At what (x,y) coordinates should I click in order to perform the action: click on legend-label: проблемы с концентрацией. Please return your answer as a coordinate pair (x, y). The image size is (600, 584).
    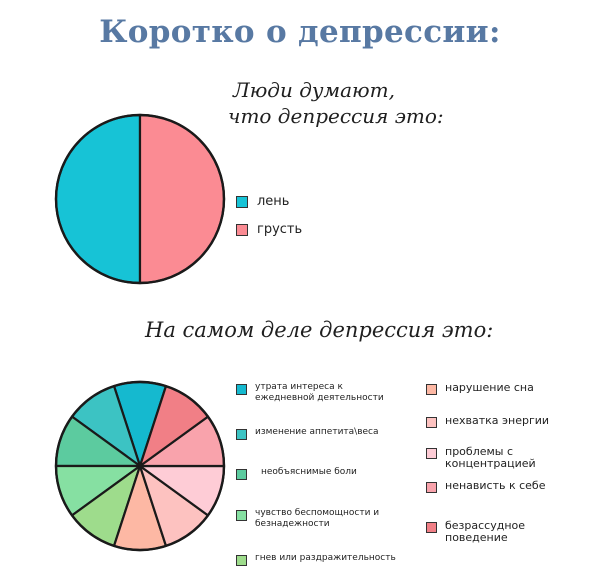
    Looking at the image, I should click on (490, 457).